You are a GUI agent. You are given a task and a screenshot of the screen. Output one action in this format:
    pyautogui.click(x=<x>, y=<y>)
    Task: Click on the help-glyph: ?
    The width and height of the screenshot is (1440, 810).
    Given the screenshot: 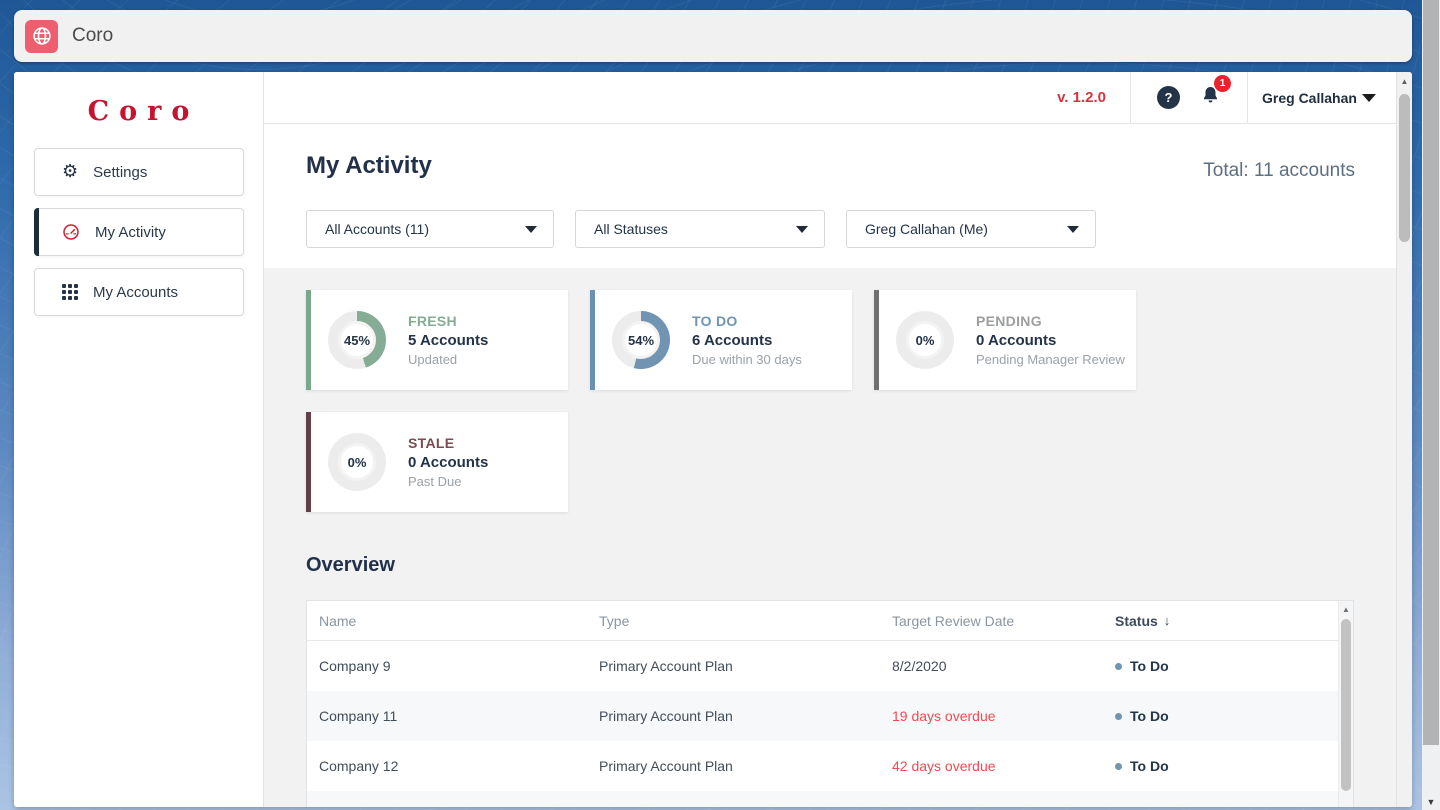 What is the action you would take?
    pyautogui.click(x=1168, y=97)
    